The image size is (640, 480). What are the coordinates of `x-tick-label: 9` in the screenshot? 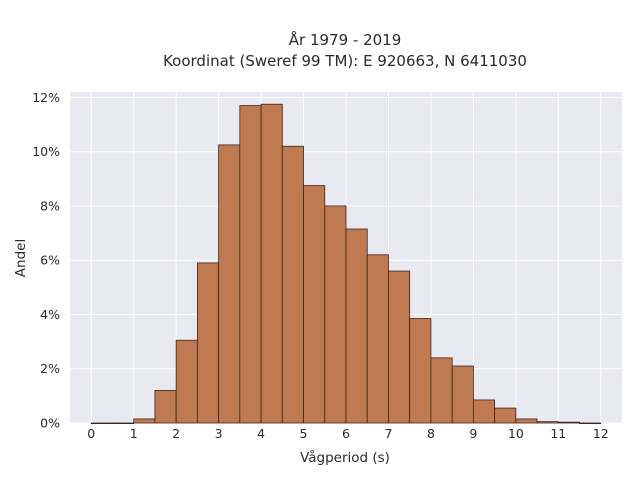 It's located at (473, 433).